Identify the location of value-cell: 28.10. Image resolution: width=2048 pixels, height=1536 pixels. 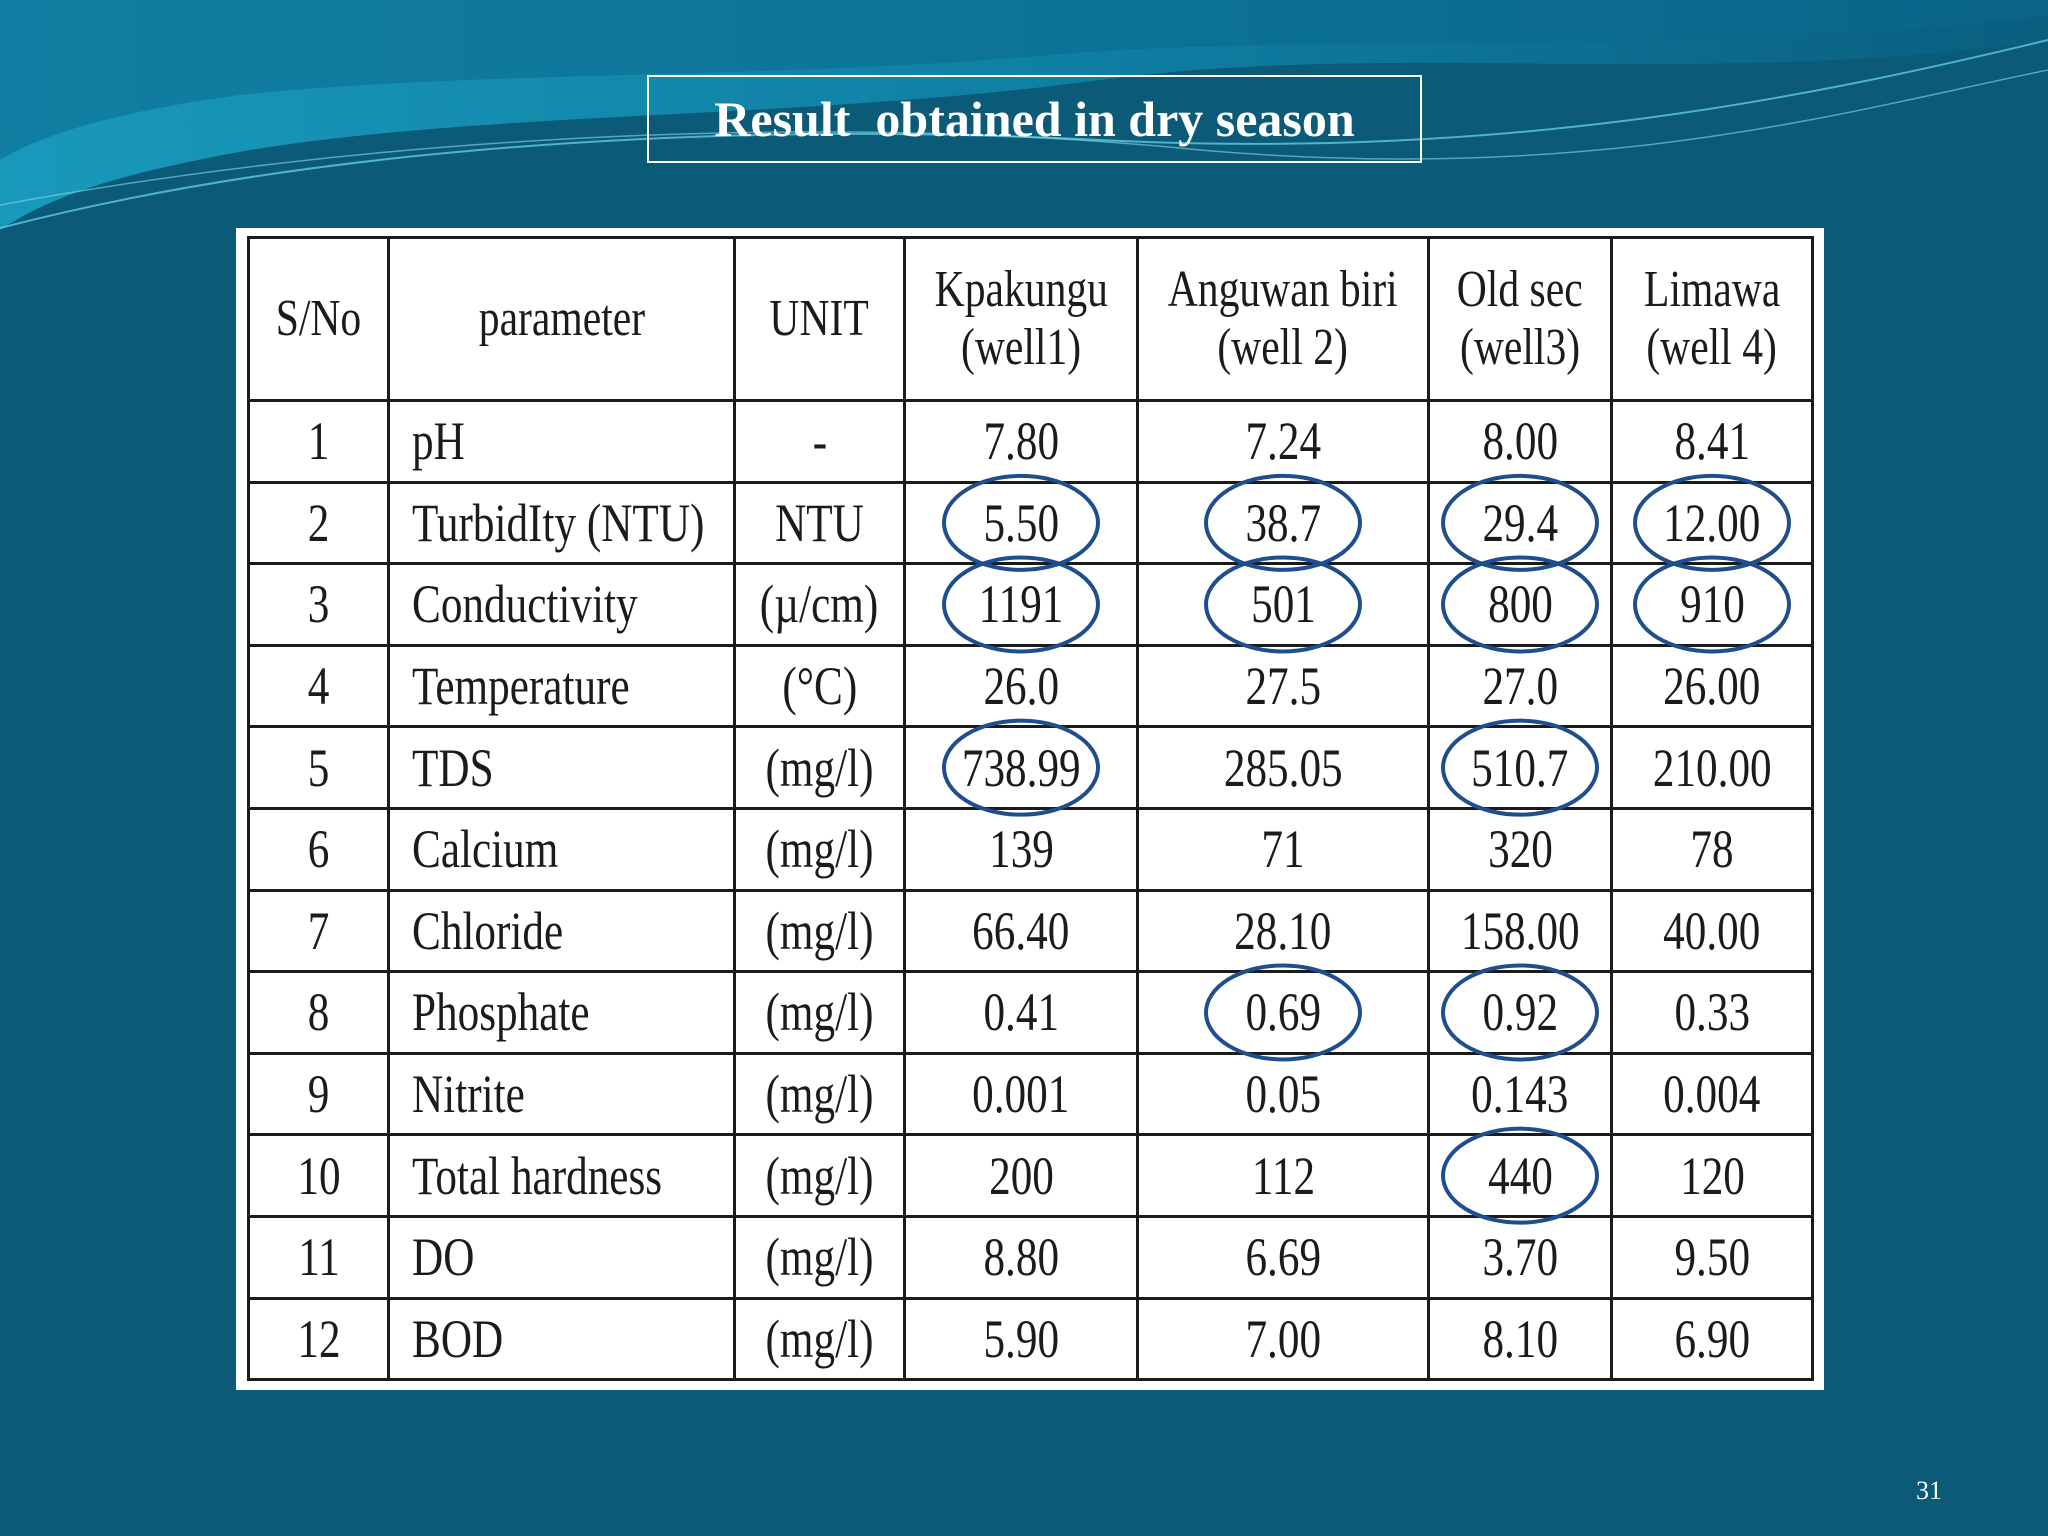
(1283, 931).